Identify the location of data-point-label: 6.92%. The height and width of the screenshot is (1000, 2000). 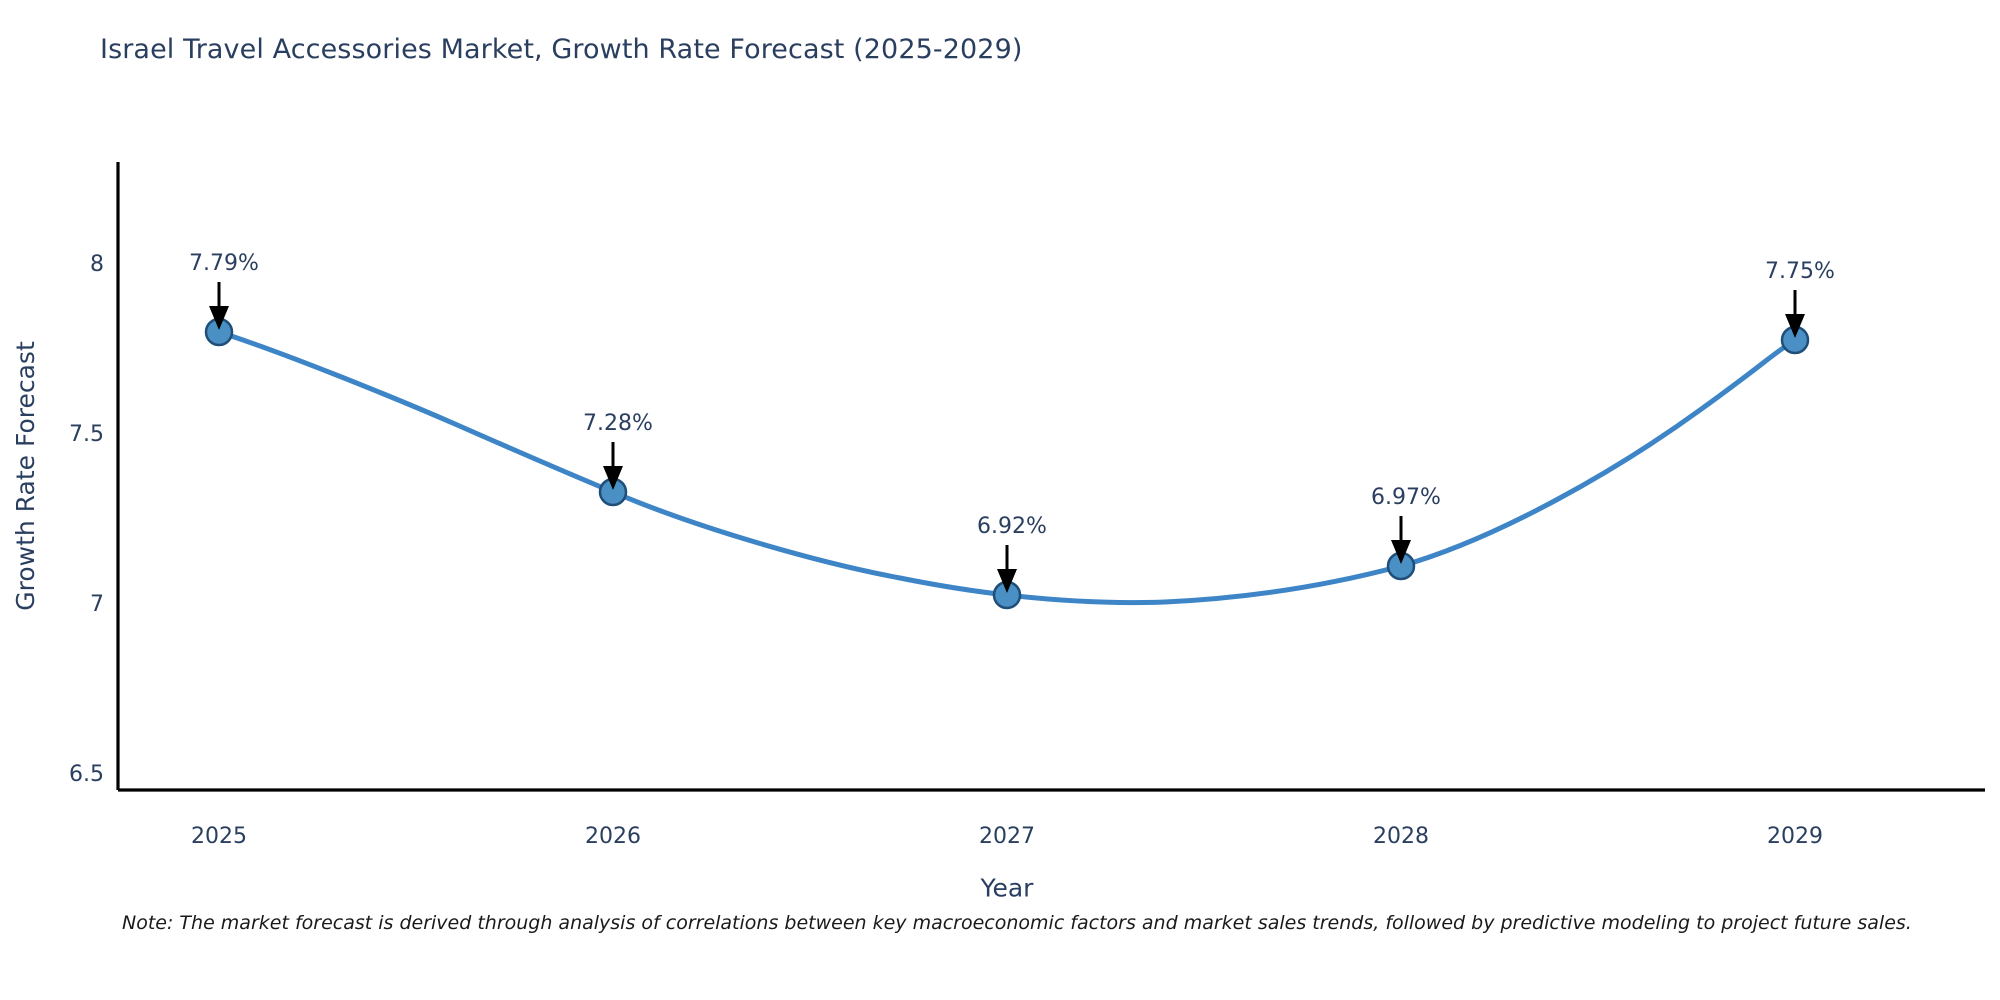
(1012, 526).